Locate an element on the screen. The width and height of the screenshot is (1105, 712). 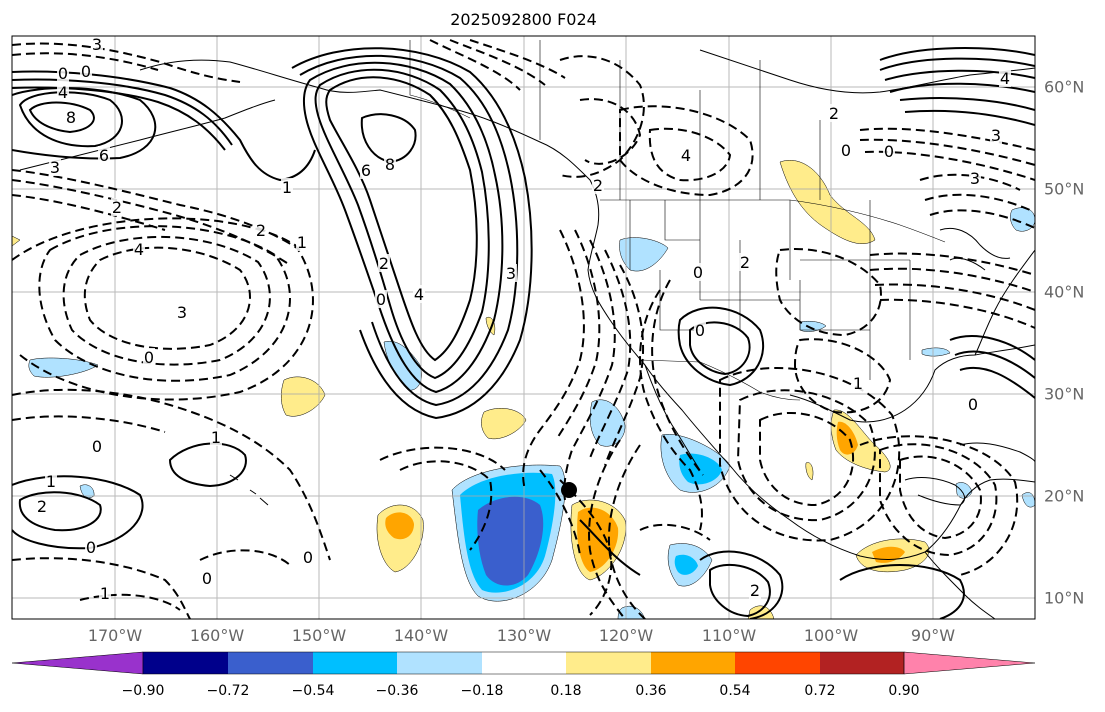
colorbar-tick-label: −0.36 is located at coordinates (397, 691).